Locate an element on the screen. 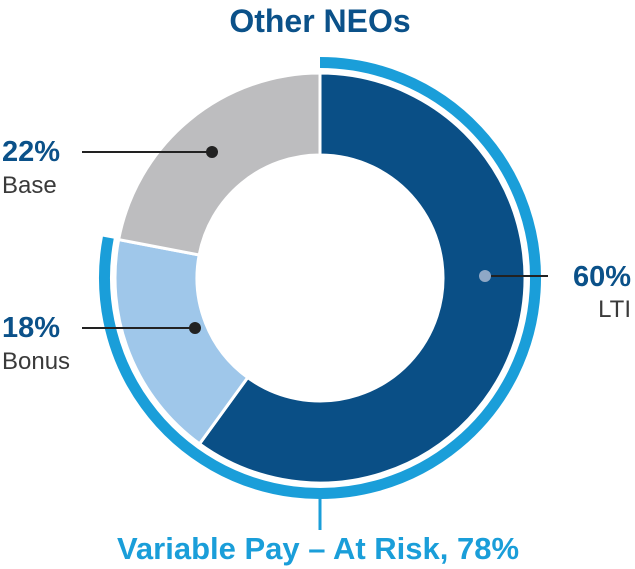  bonus-name-label: Bonus is located at coordinates (36, 361).